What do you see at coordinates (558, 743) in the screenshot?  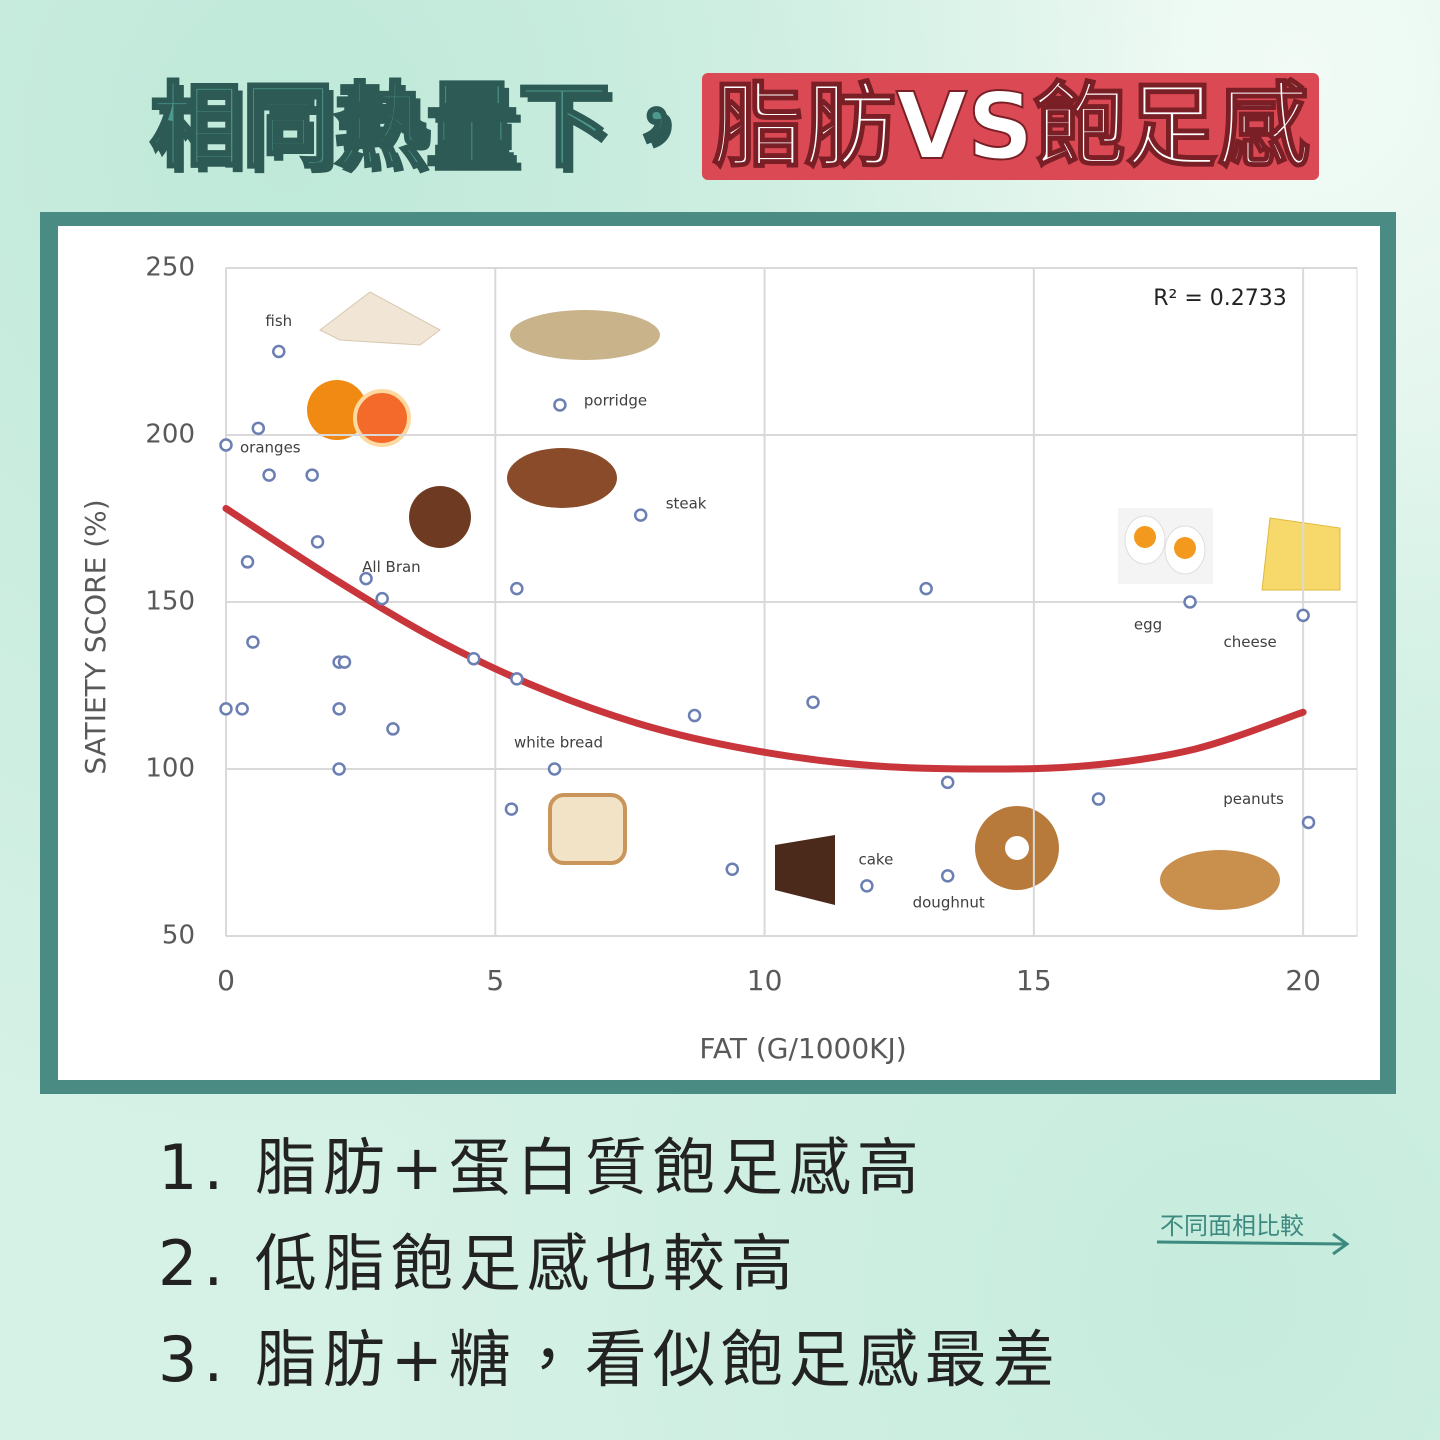 I see `point-label: white bread` at bounding box center [558, 743].